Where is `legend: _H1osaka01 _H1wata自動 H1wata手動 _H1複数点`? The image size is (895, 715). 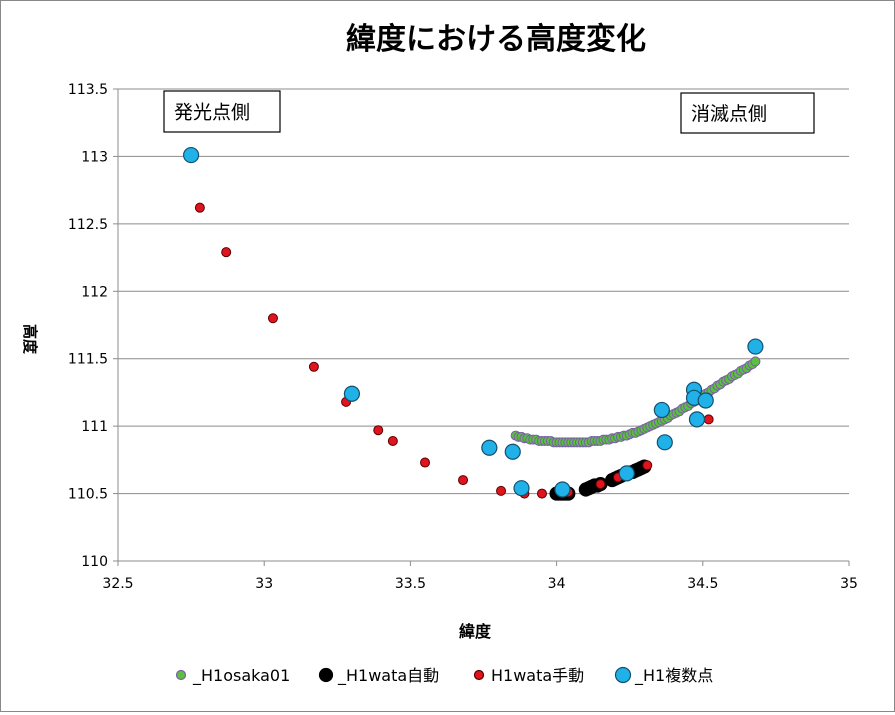
legend: _H1osaka01 _H1wata自動 H1wata手動 _H1複数点 is located at coordinates (444, 676).